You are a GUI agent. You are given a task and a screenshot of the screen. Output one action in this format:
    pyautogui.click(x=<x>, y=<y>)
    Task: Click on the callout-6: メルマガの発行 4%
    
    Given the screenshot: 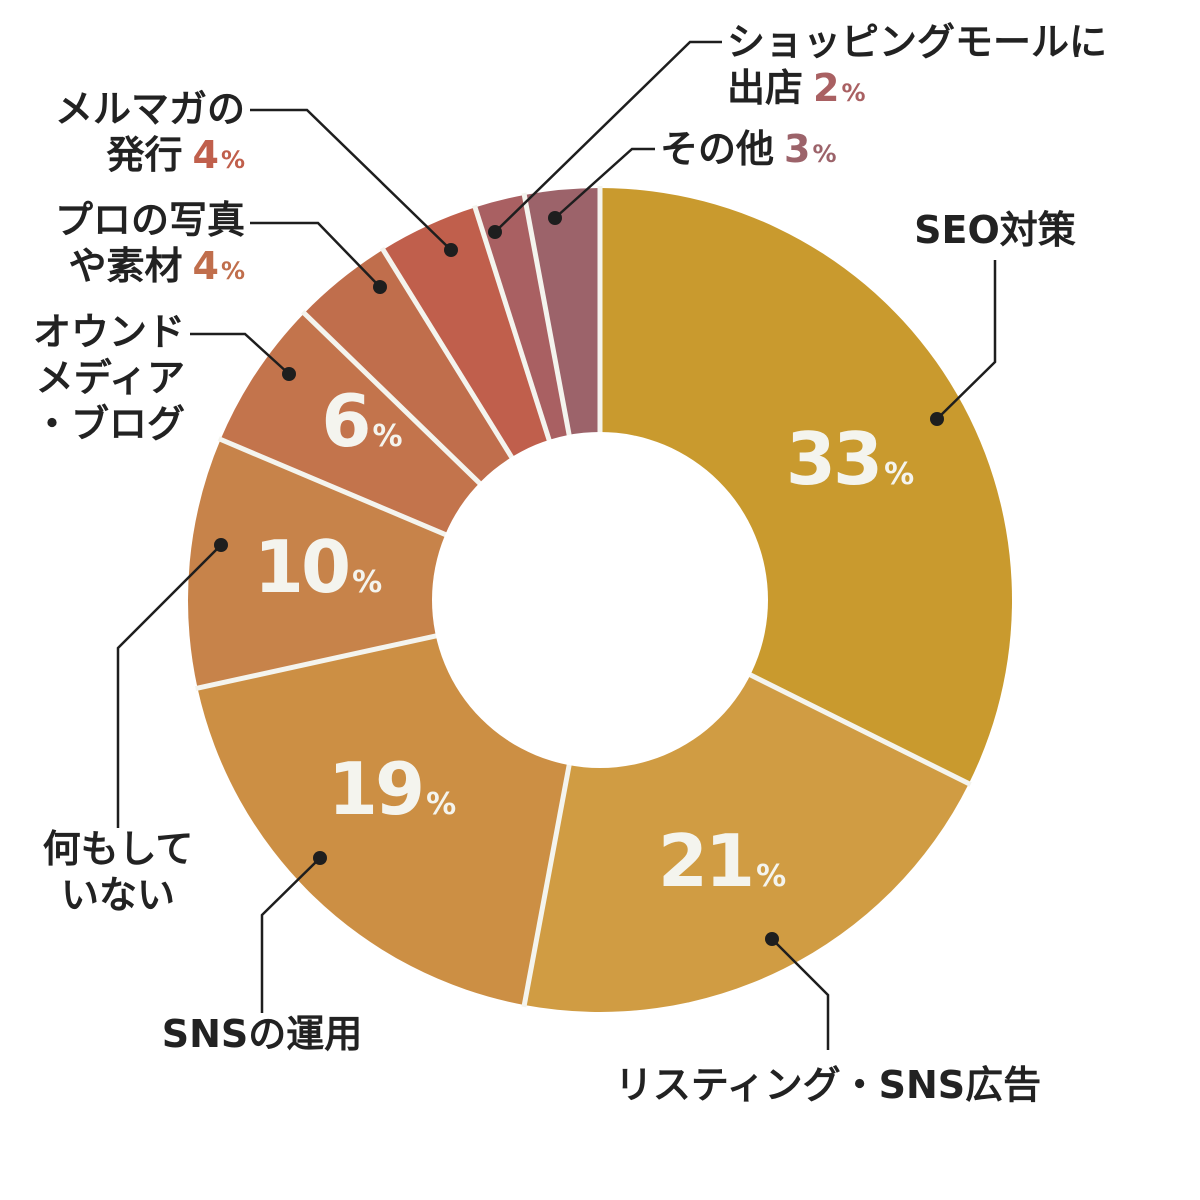 What is the action you would take?
    pyautogui.click(x=256, y=172)
    